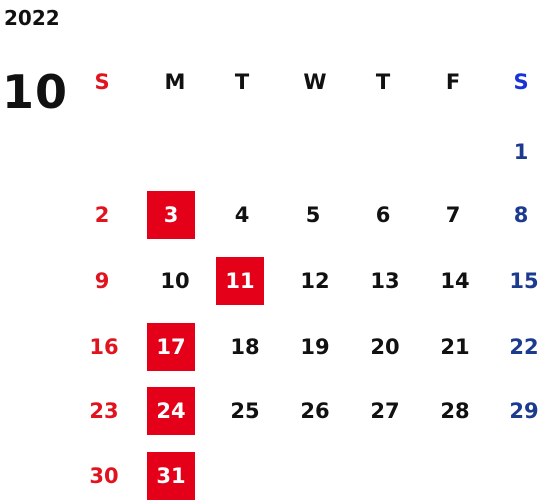  I want to click on day-cell-highlighted: 17, so click(171, 347).